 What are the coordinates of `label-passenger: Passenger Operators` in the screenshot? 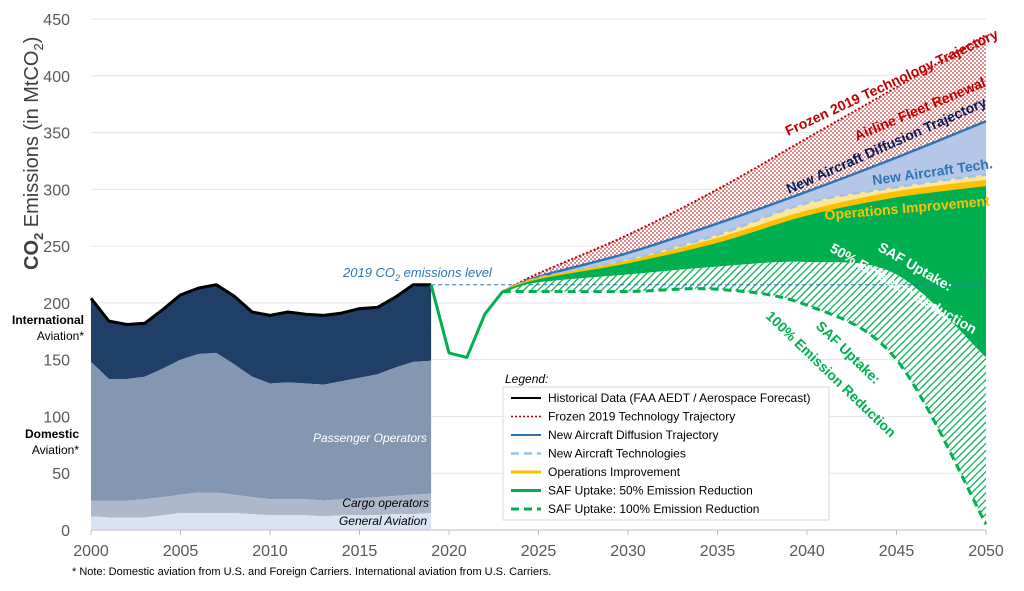 It's located at (370, 438).